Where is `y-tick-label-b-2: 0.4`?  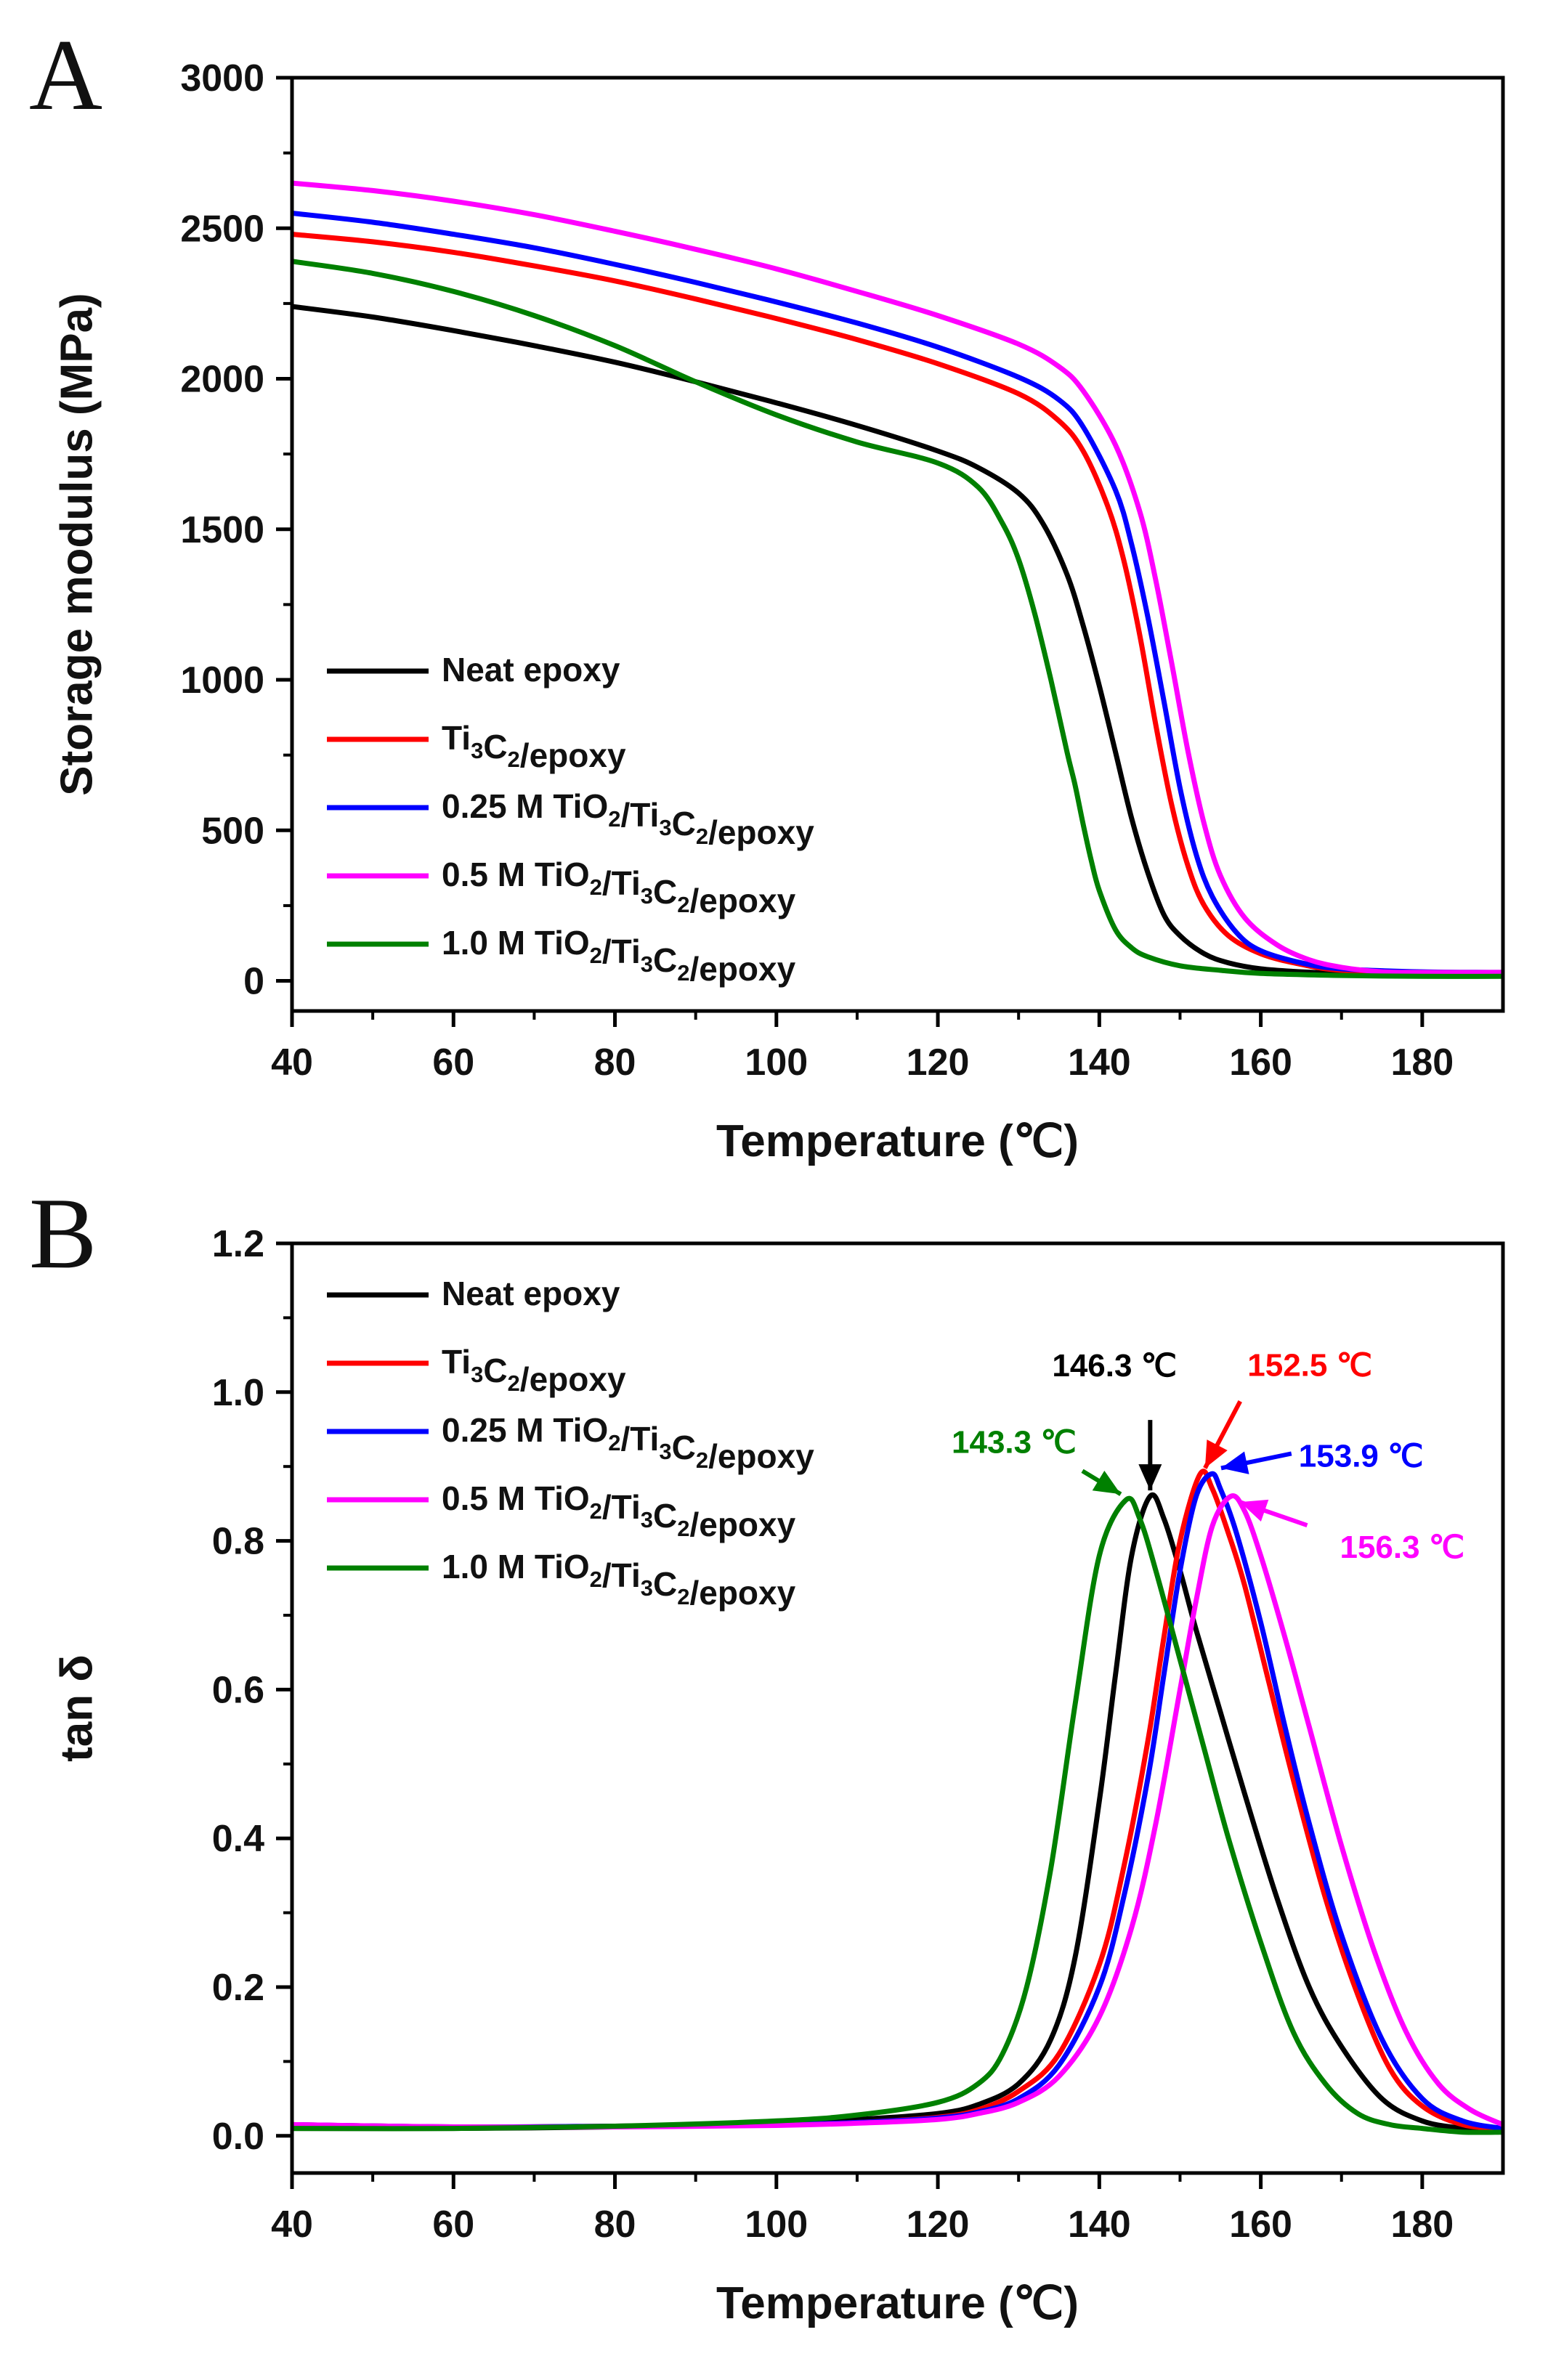 y-tick-label-b-2: 0.4 is located at coordinates (238, 1839).